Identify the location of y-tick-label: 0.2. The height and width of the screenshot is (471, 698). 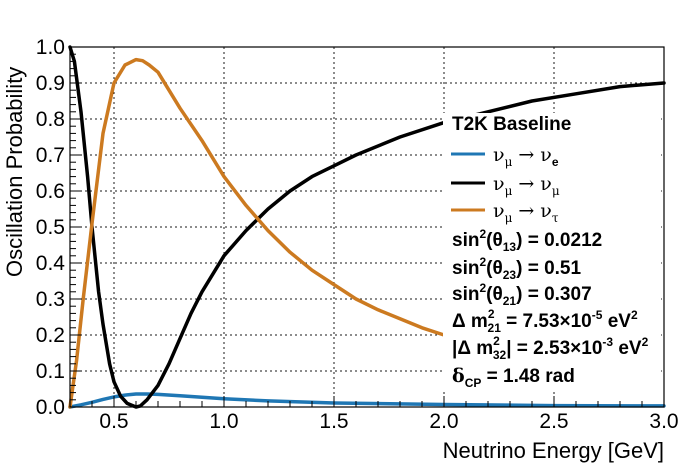
(50, 335).